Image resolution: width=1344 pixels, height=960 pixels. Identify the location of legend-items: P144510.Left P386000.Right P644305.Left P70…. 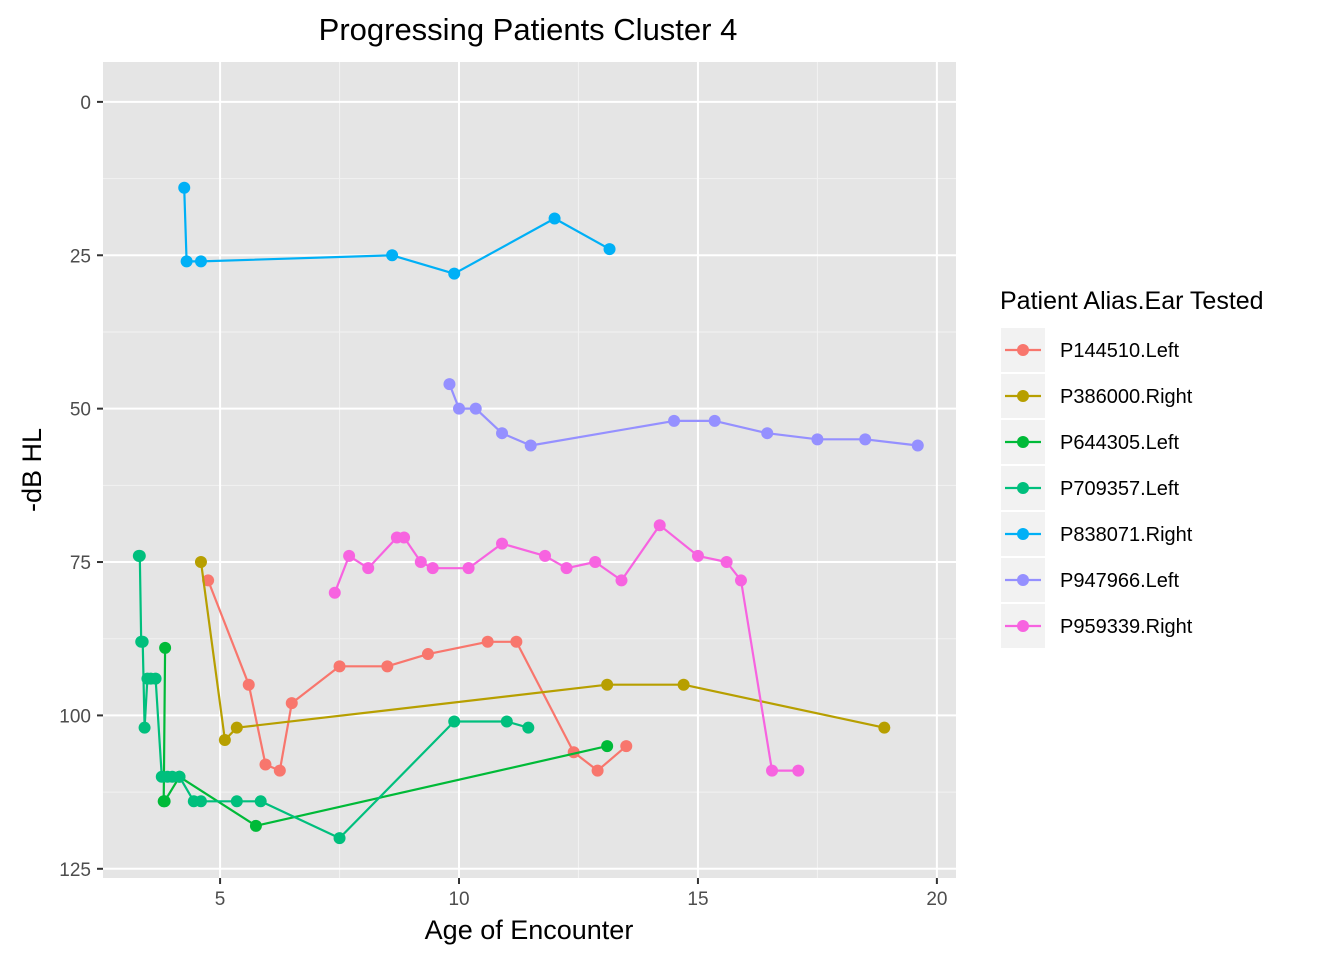
(1097, 488).